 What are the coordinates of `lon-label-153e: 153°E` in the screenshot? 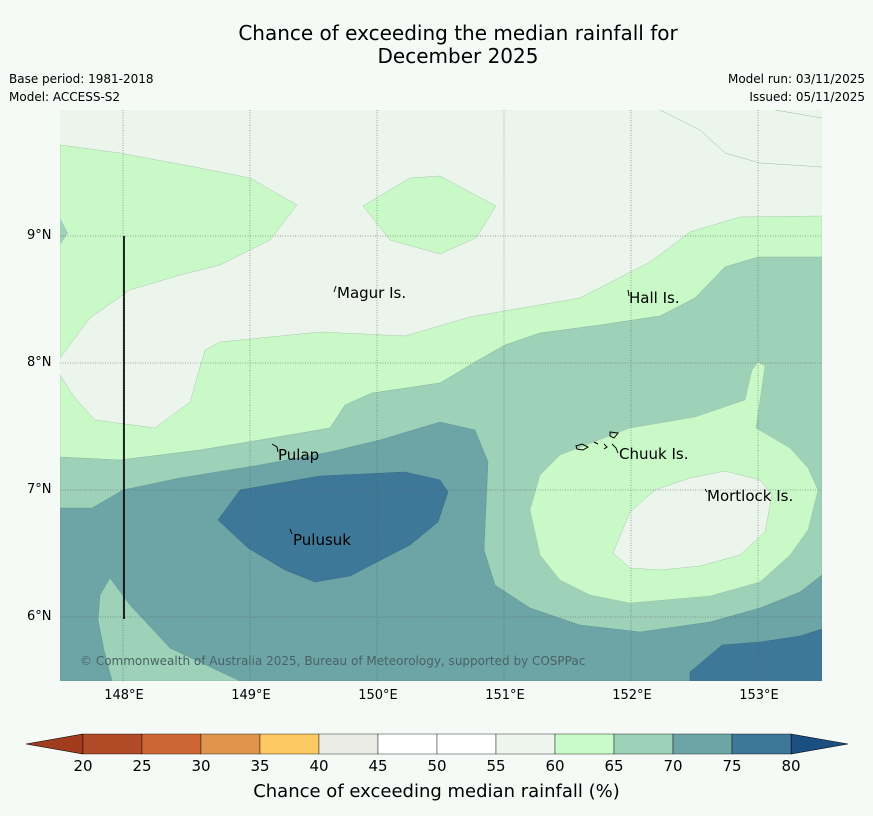 It's located at (759, 695).